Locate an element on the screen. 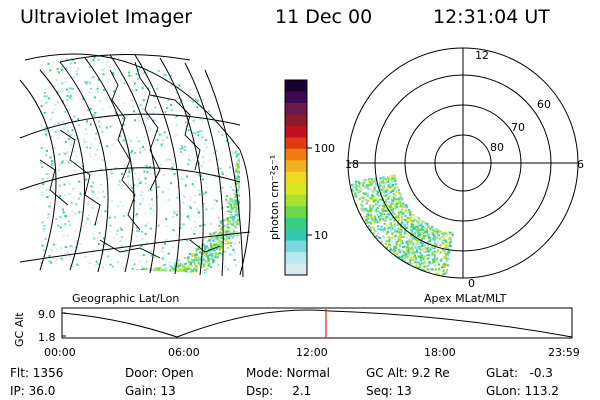  polar-caption: Apex MLat/MLT is located at coordinates (465, 298).